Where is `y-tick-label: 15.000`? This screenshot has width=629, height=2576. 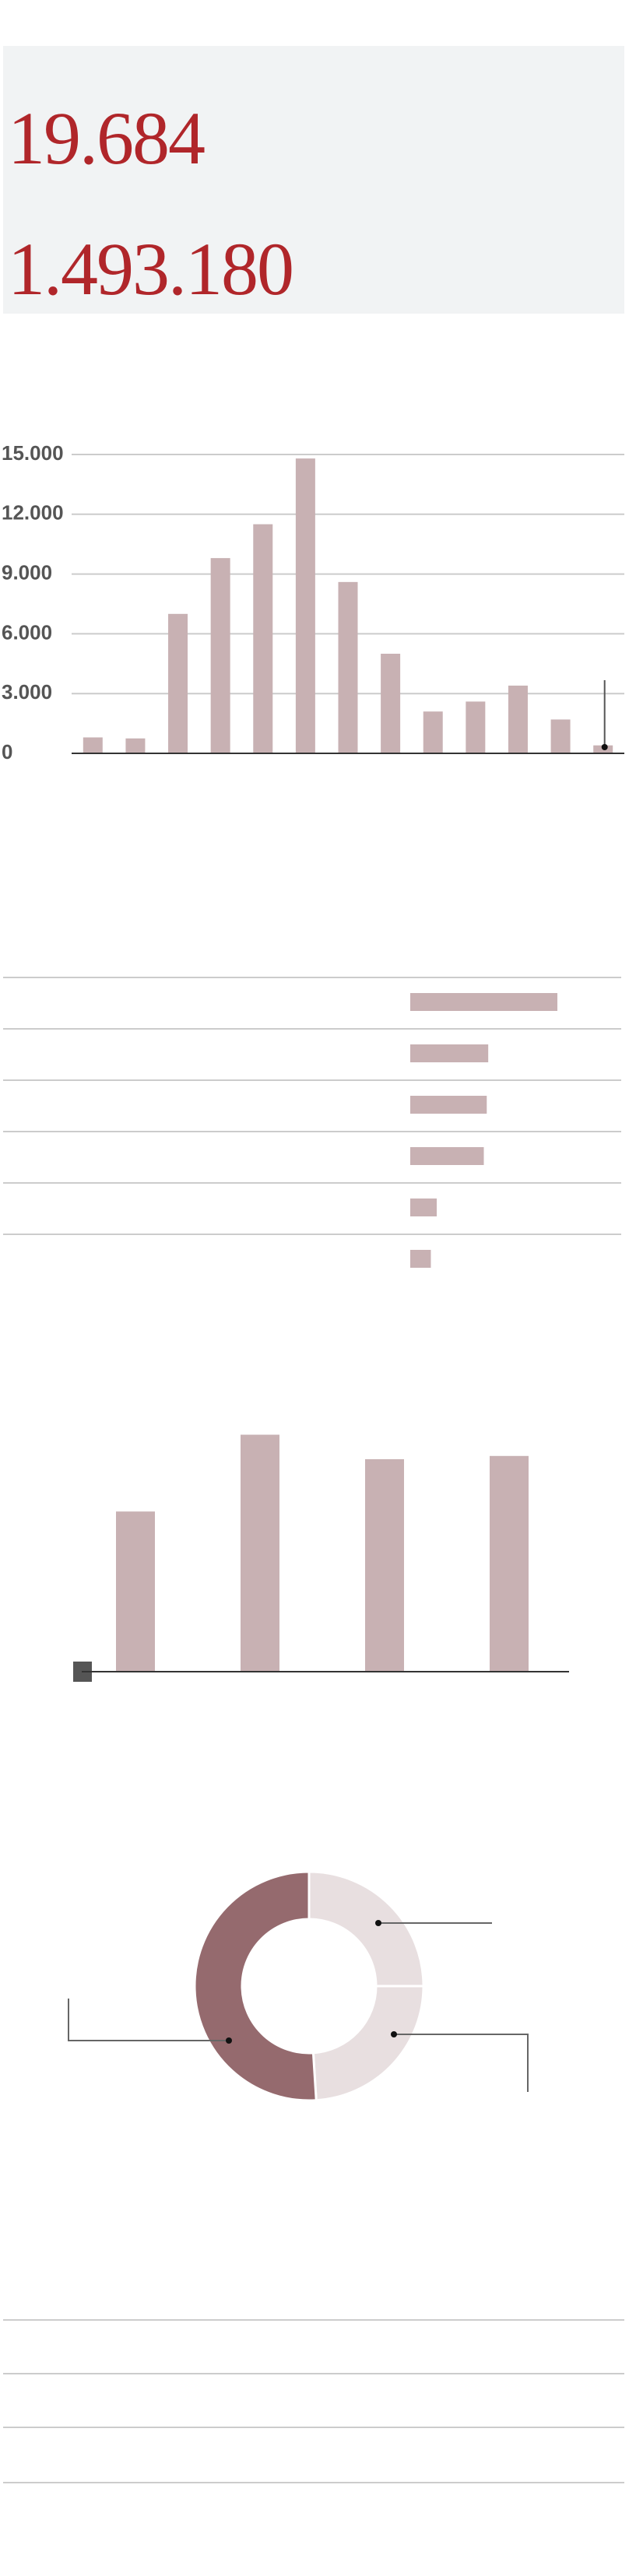 y-tick-label: 15.000 is located at coordinates (33, 453).